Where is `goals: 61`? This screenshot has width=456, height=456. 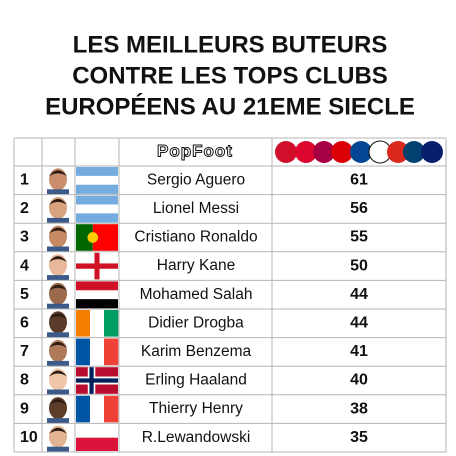 goals: 61 is located at coordinates (359, 180).